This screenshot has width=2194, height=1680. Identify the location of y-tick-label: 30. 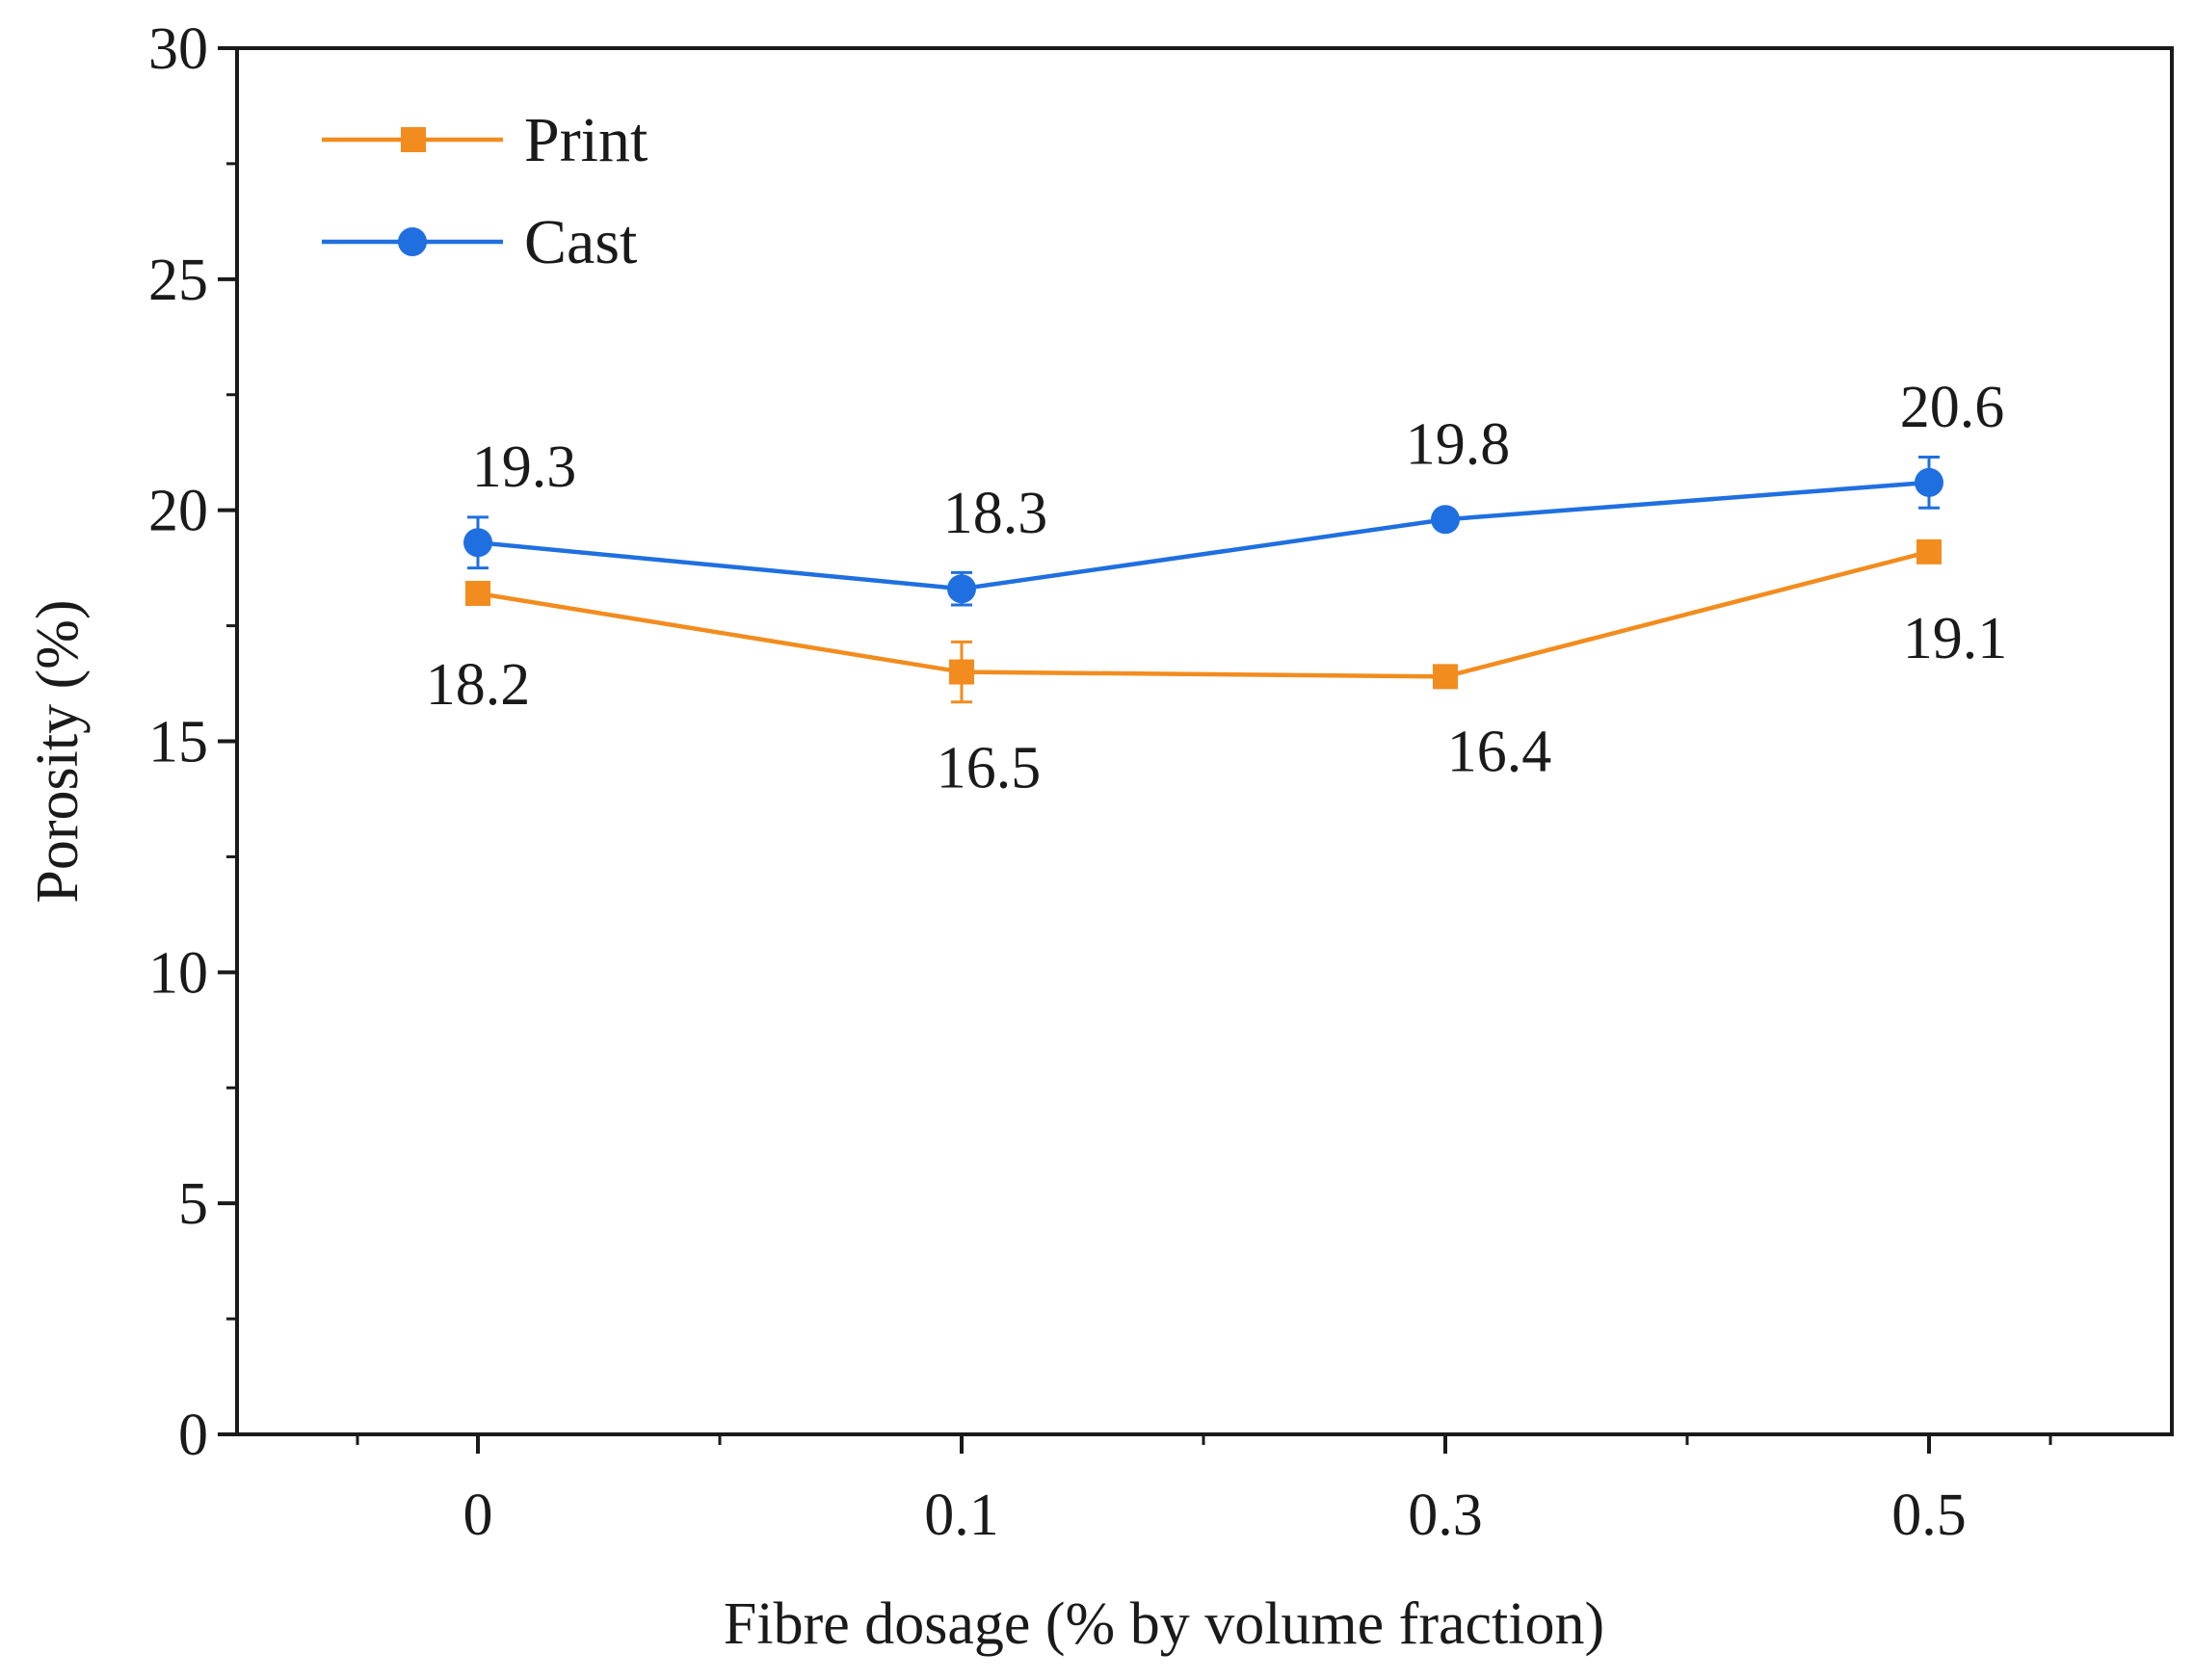
(178, 49).